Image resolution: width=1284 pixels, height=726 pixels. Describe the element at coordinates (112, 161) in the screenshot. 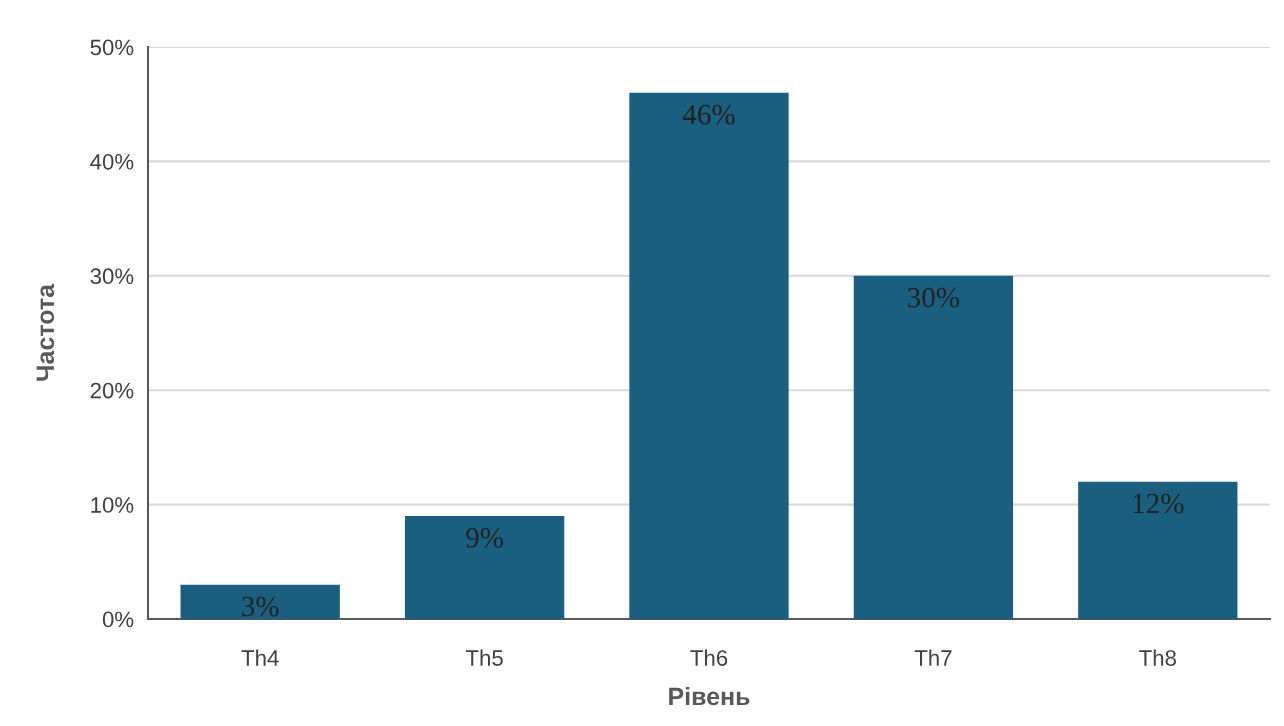

I see `y-tick-label: 40%` at that location.